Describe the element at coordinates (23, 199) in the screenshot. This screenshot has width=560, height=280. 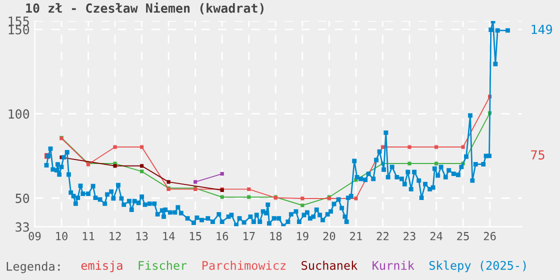
I see `y-tick-label: 50` at that location.